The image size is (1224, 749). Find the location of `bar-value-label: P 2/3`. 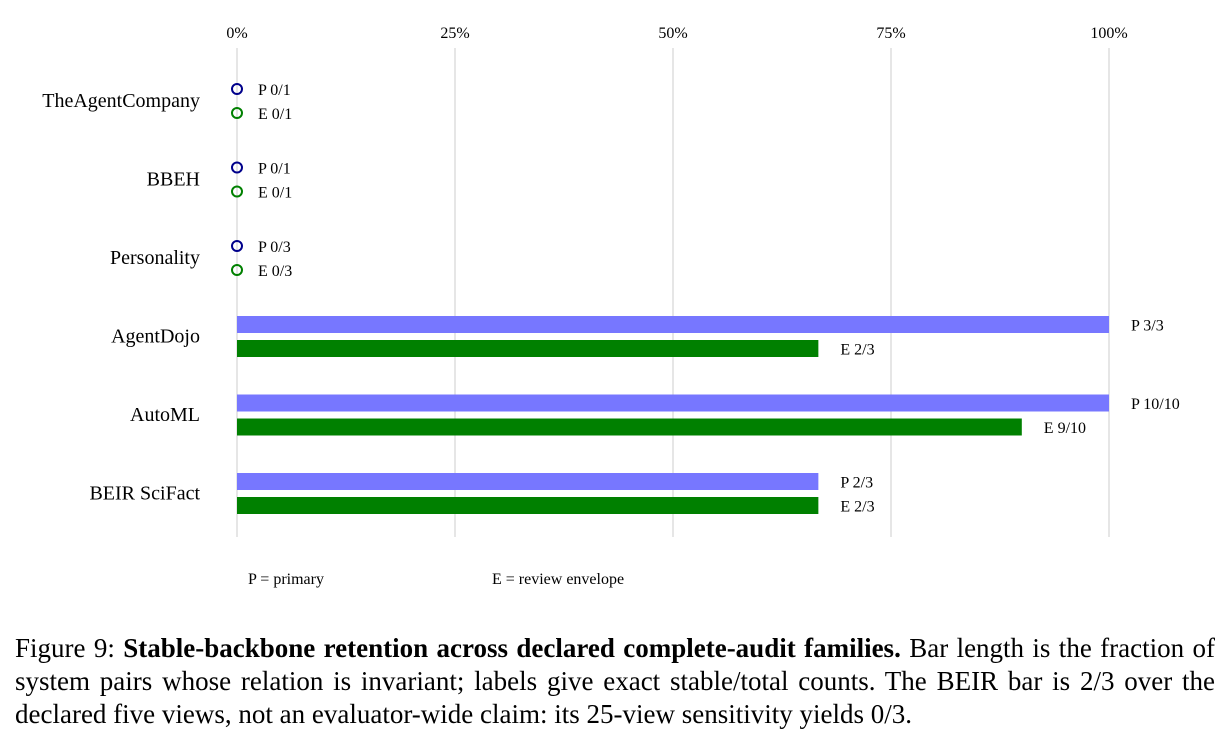

bar-value-label: P 2/3 is located at coordinates (856, 483).